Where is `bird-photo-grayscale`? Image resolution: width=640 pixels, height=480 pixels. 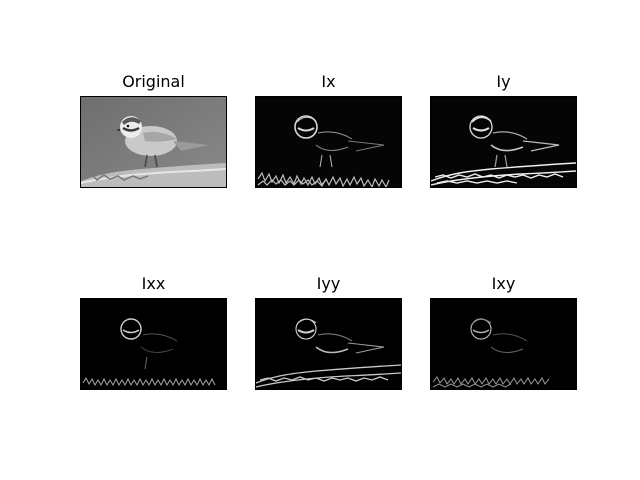
bird-photo-grayscale is located at coordinates (153, 142).